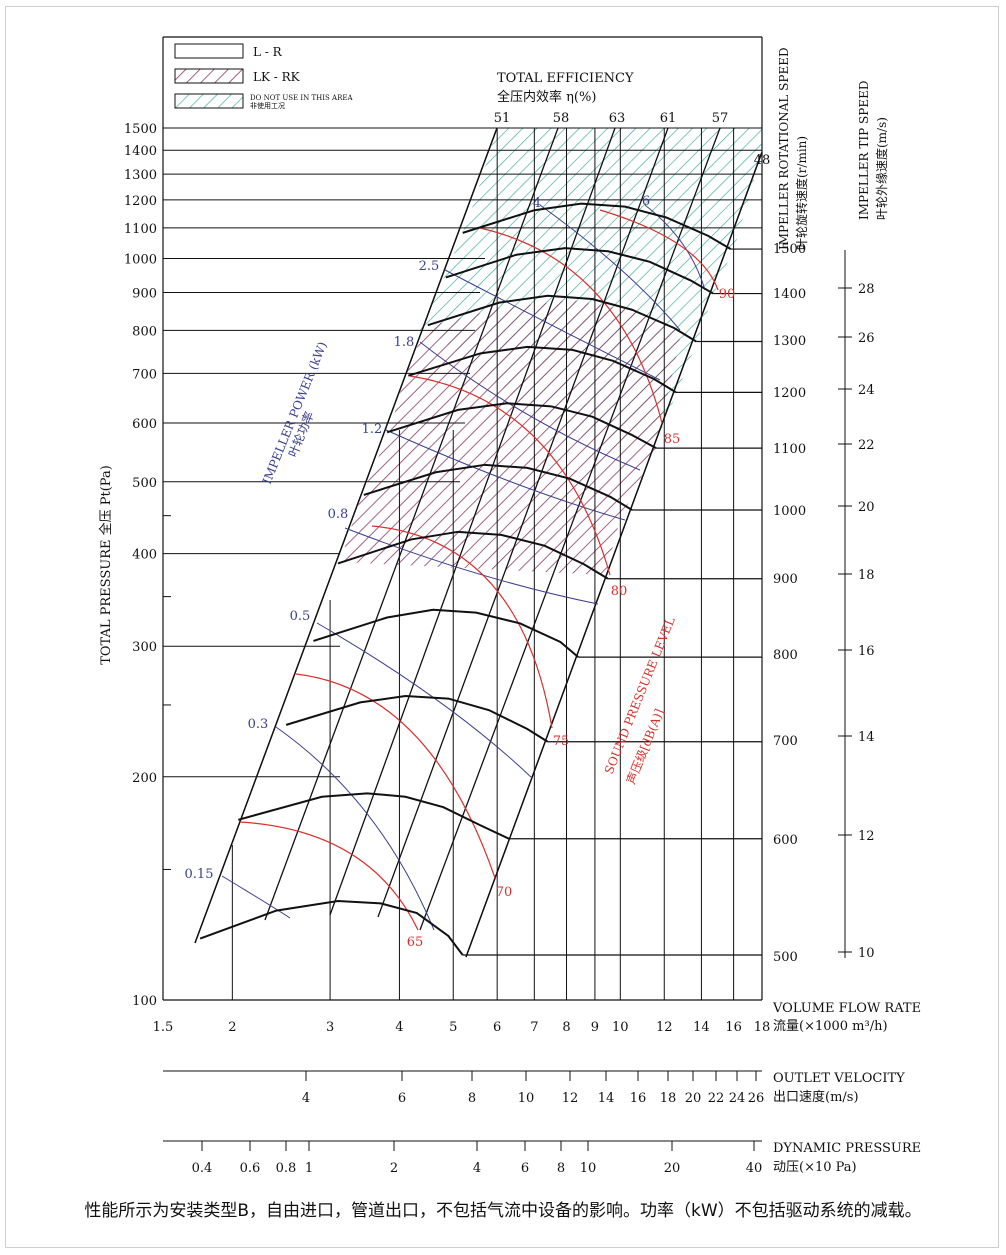 The image size is (1006, 1255). What do you see at coordinates (693, 1098) in the screenshot?
I see `outlet-tick-label: 20` at bounding box center [693, 1098].